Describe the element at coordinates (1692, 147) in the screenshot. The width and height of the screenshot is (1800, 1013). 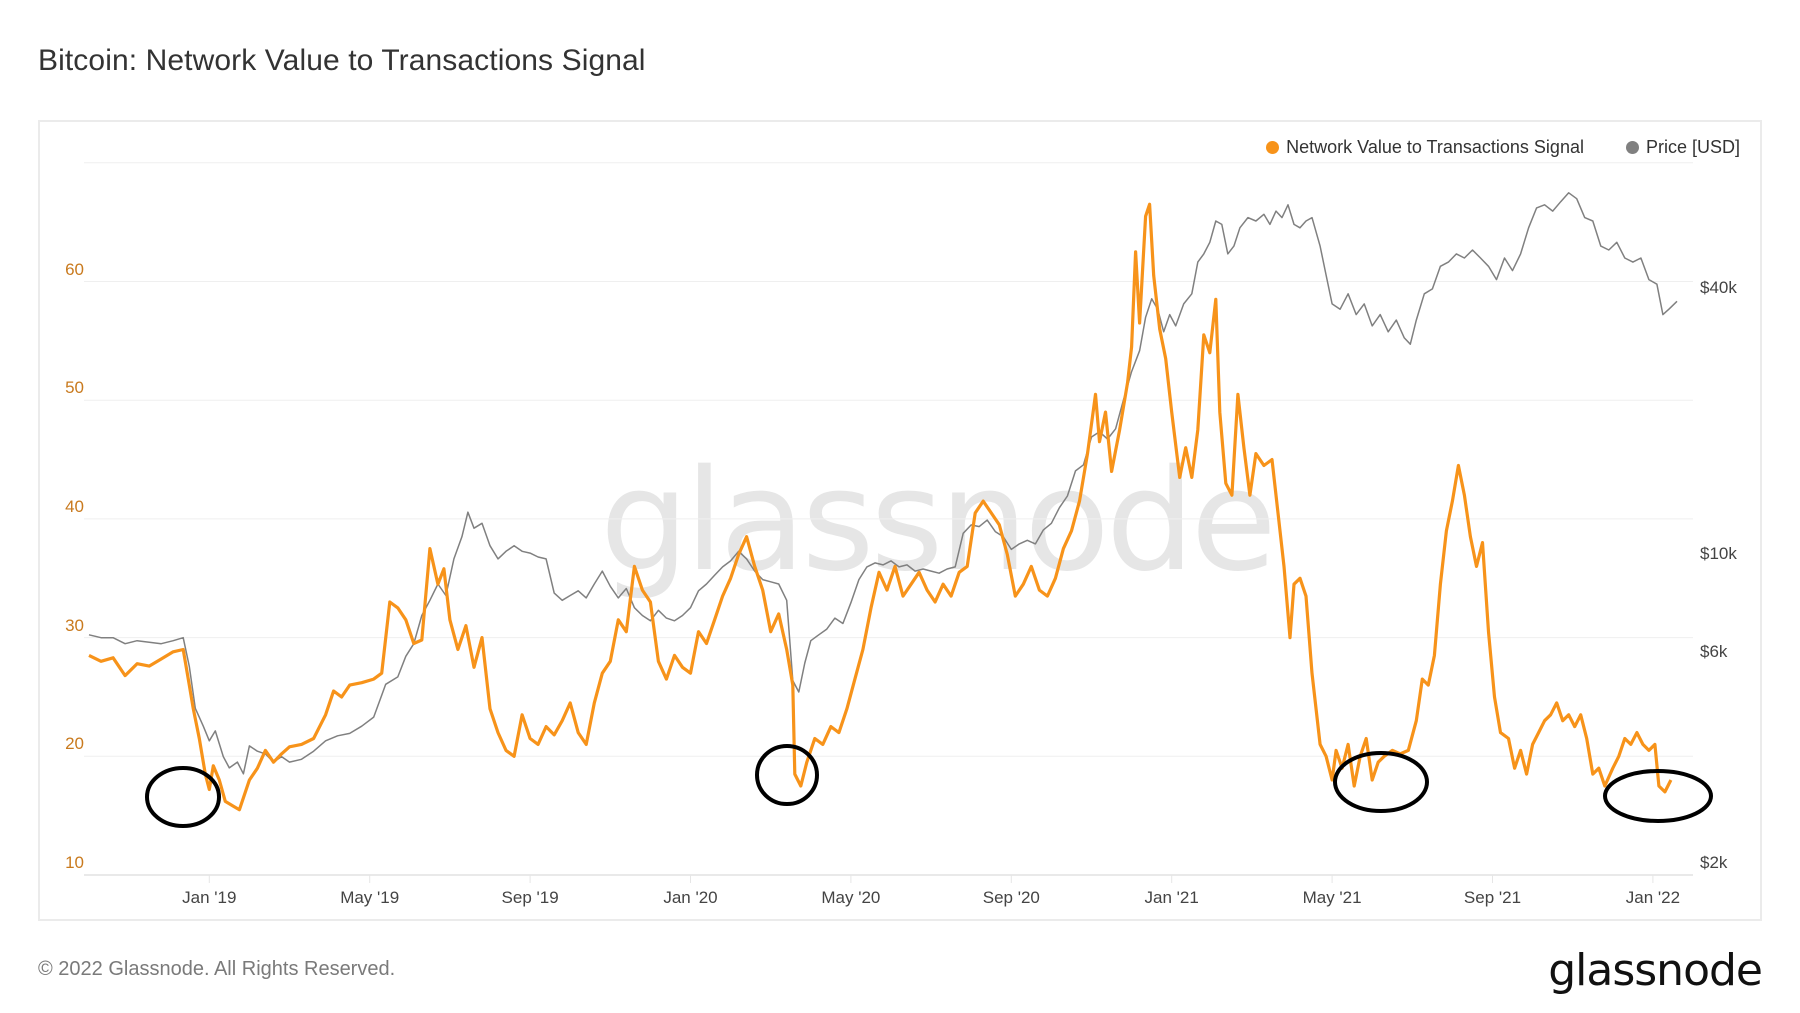
I see `legend-label-price: Price [USD]` at that location.